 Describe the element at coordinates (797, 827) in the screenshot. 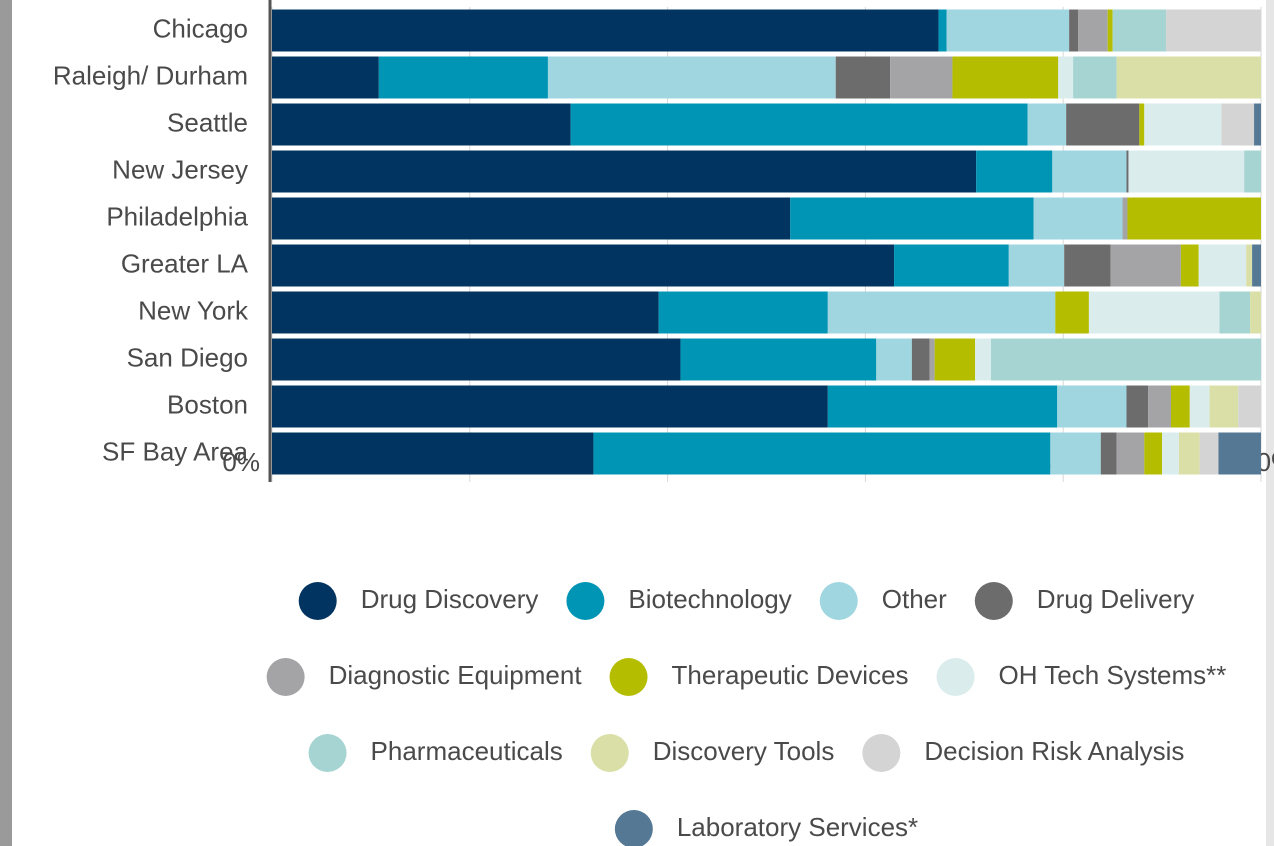

I see `legend-label: Laboratory Services*` at that location.